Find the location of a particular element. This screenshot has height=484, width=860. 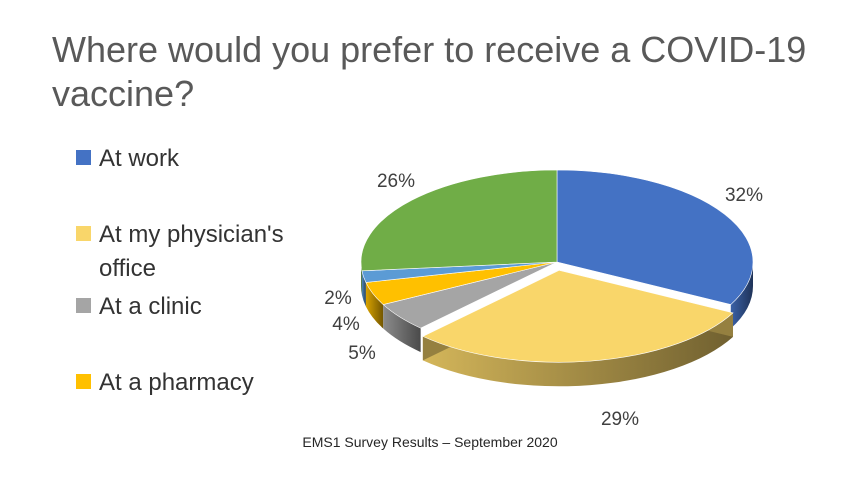

legend-swatch-clinic is located at coordinates (83, 305).